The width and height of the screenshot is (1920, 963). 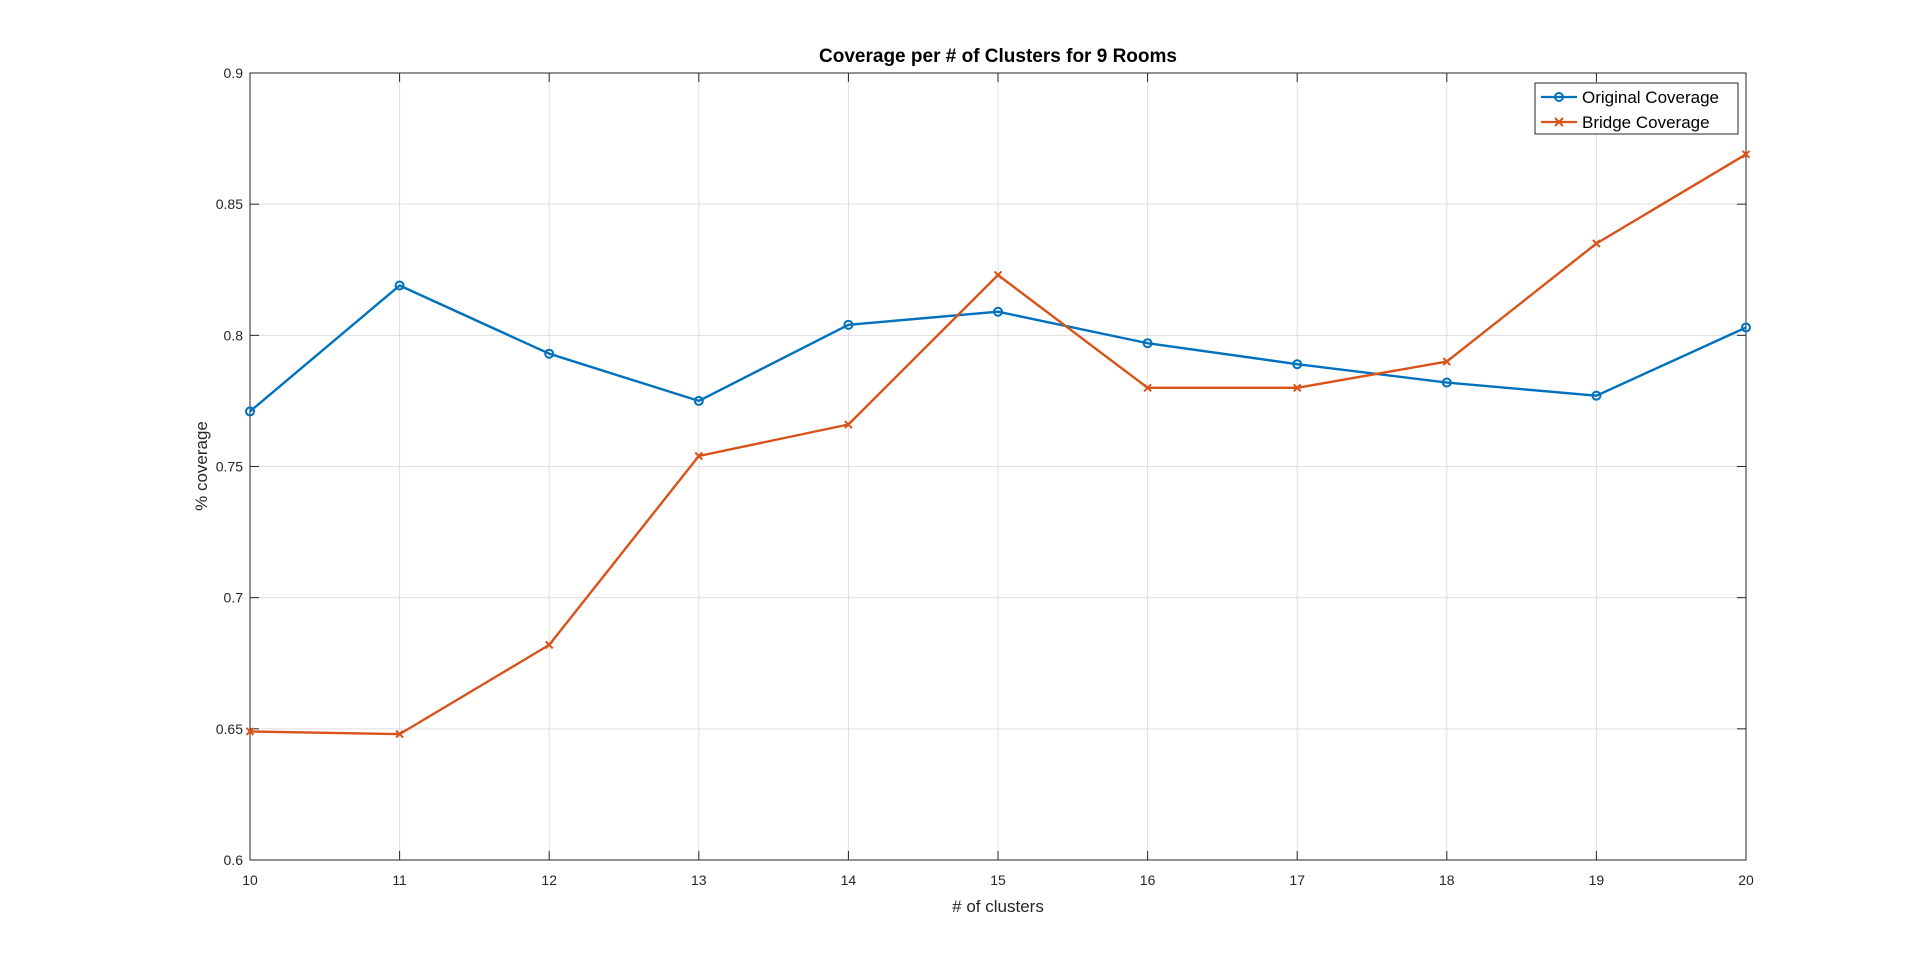 I want to click on y-tick-label: 0.7, so click(x=234, y=598).